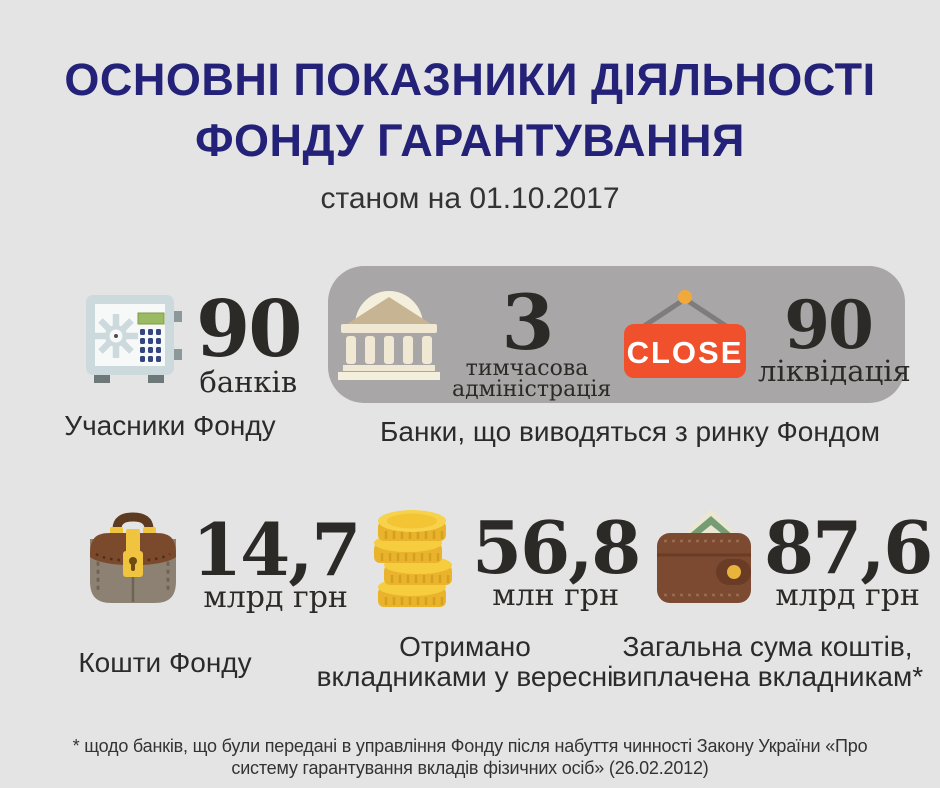  What do you see at coordinates (275, 597) in the screenshot?
I see `fund-assets-unit: млрд грн` at bounding box center [275, 597].